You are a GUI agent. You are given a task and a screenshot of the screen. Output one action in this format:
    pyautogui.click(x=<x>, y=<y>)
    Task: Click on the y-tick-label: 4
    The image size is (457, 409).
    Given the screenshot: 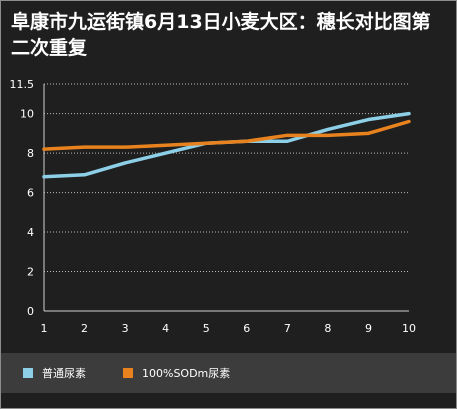 What is the action you would take?
    pyautogui.click(x=30, y=232)
    